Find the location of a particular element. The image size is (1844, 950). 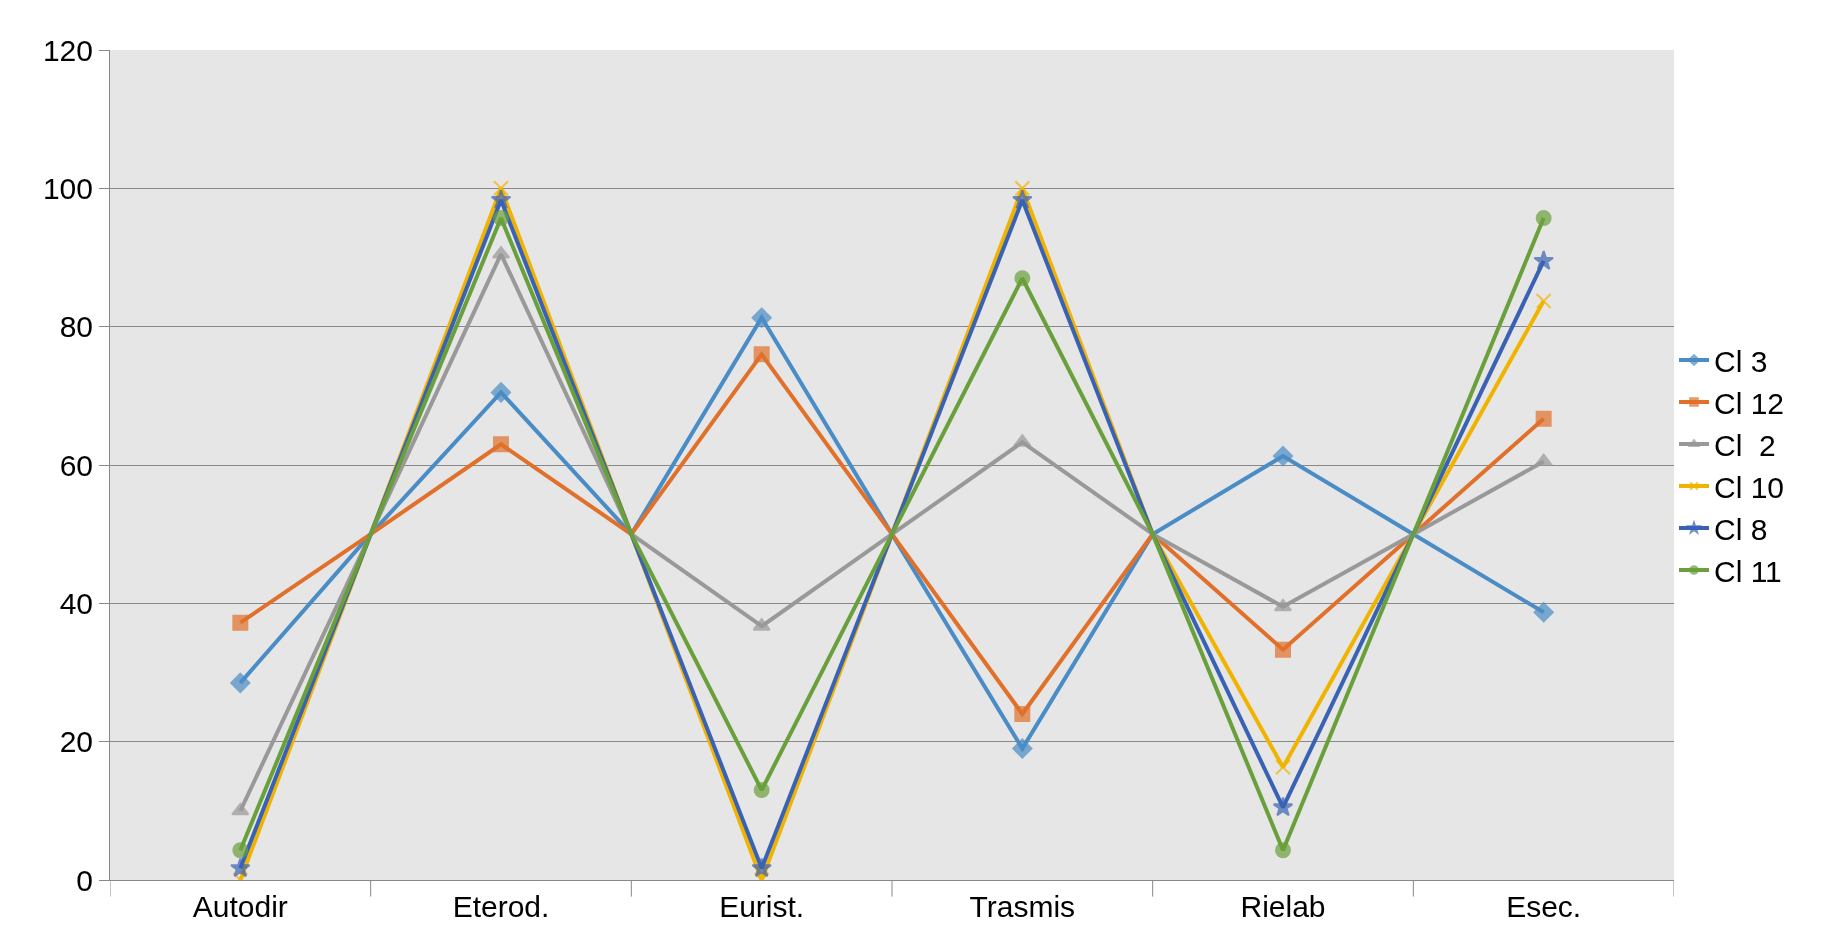

y-tick-label: 20 is located at coordinates (76, 742).